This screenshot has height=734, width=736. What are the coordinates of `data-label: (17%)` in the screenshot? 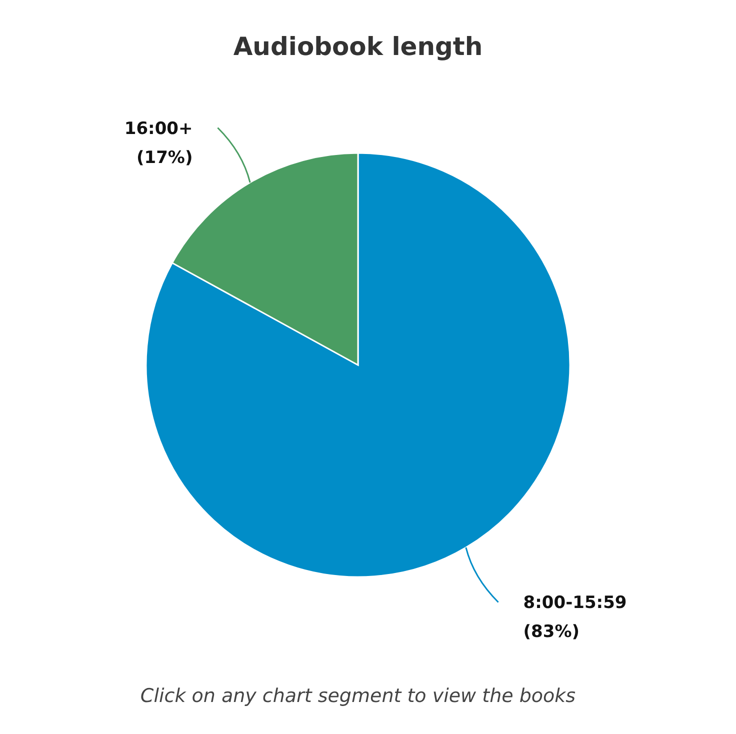 It's located at (164, 158).